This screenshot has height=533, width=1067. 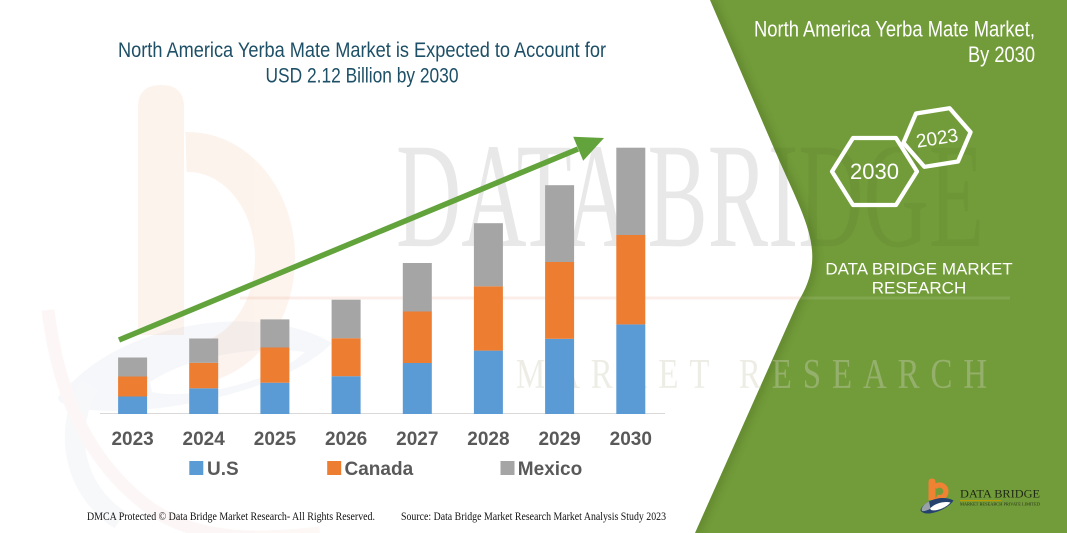 What do you see at coordinates (757, 375) in the screenshot?
I see `svg-text: MARKET RESEARCH` at bounding box center [757, 375].